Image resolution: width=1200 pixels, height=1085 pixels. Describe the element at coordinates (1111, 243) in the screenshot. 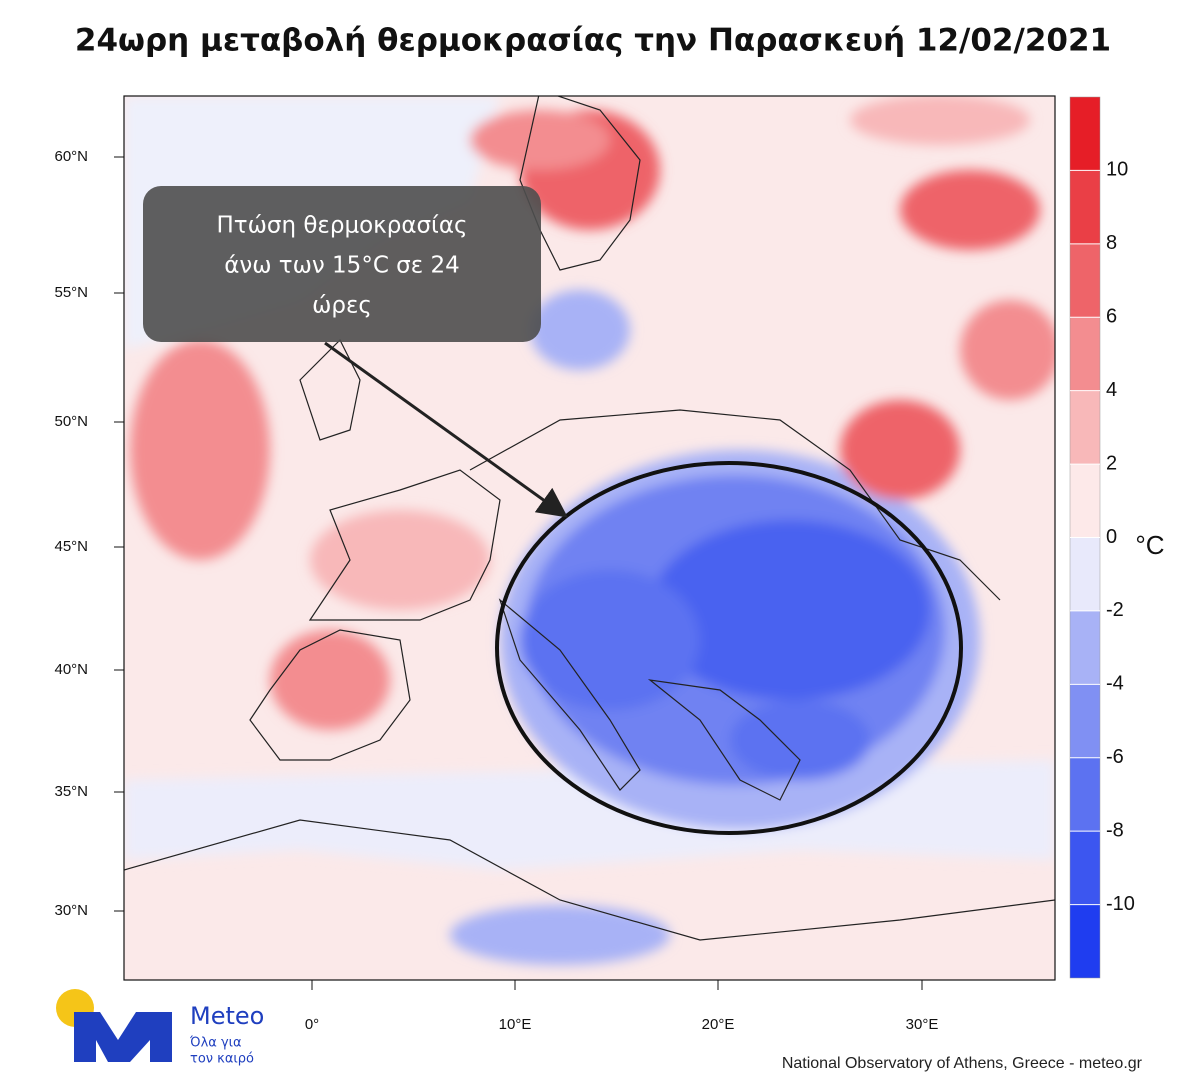

I see `colorbar-tick-label: 8` at that location.